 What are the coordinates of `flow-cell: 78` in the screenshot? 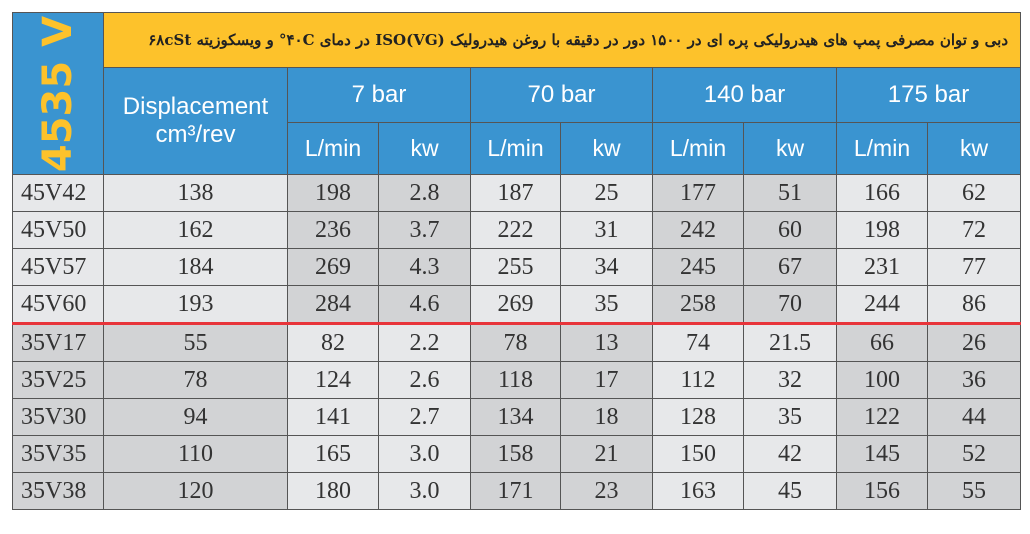 It's located at (515, 342).